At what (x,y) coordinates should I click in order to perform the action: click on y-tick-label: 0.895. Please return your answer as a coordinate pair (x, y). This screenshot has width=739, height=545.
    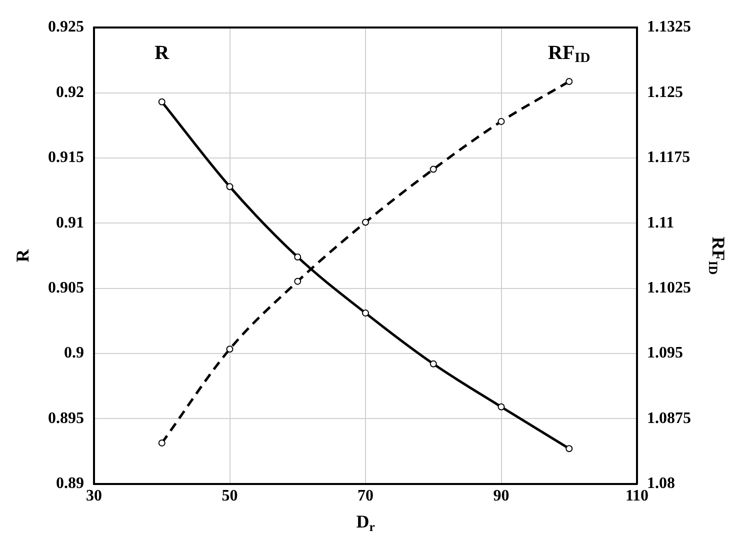
    Looking at the image, I should click on (66, 418).